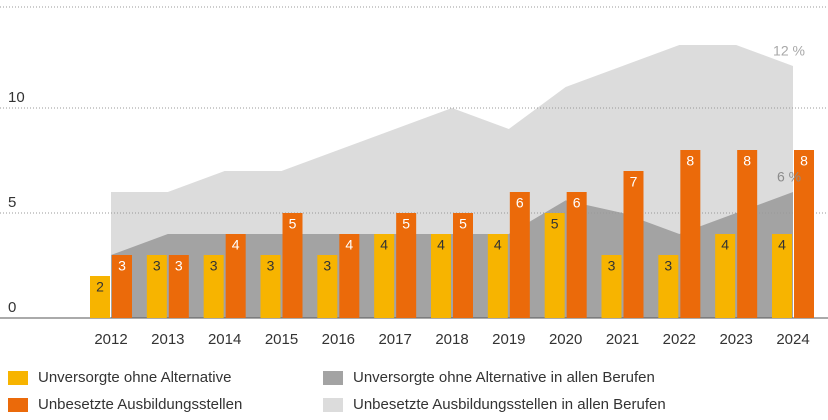 The image size is (828, 420). I want to click on area-value-label: 6 %, so click(789, 177).